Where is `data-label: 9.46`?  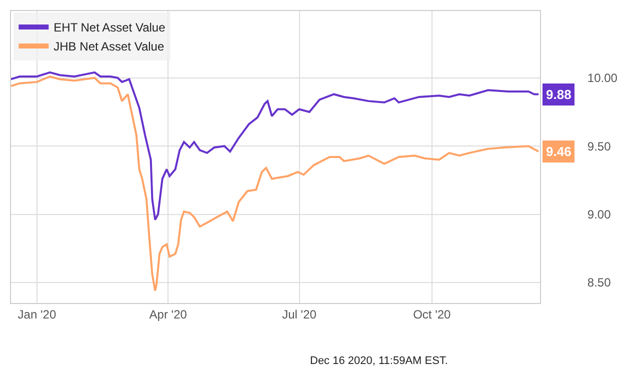
data-label: 9.46 is located at coordinates (559, 151).